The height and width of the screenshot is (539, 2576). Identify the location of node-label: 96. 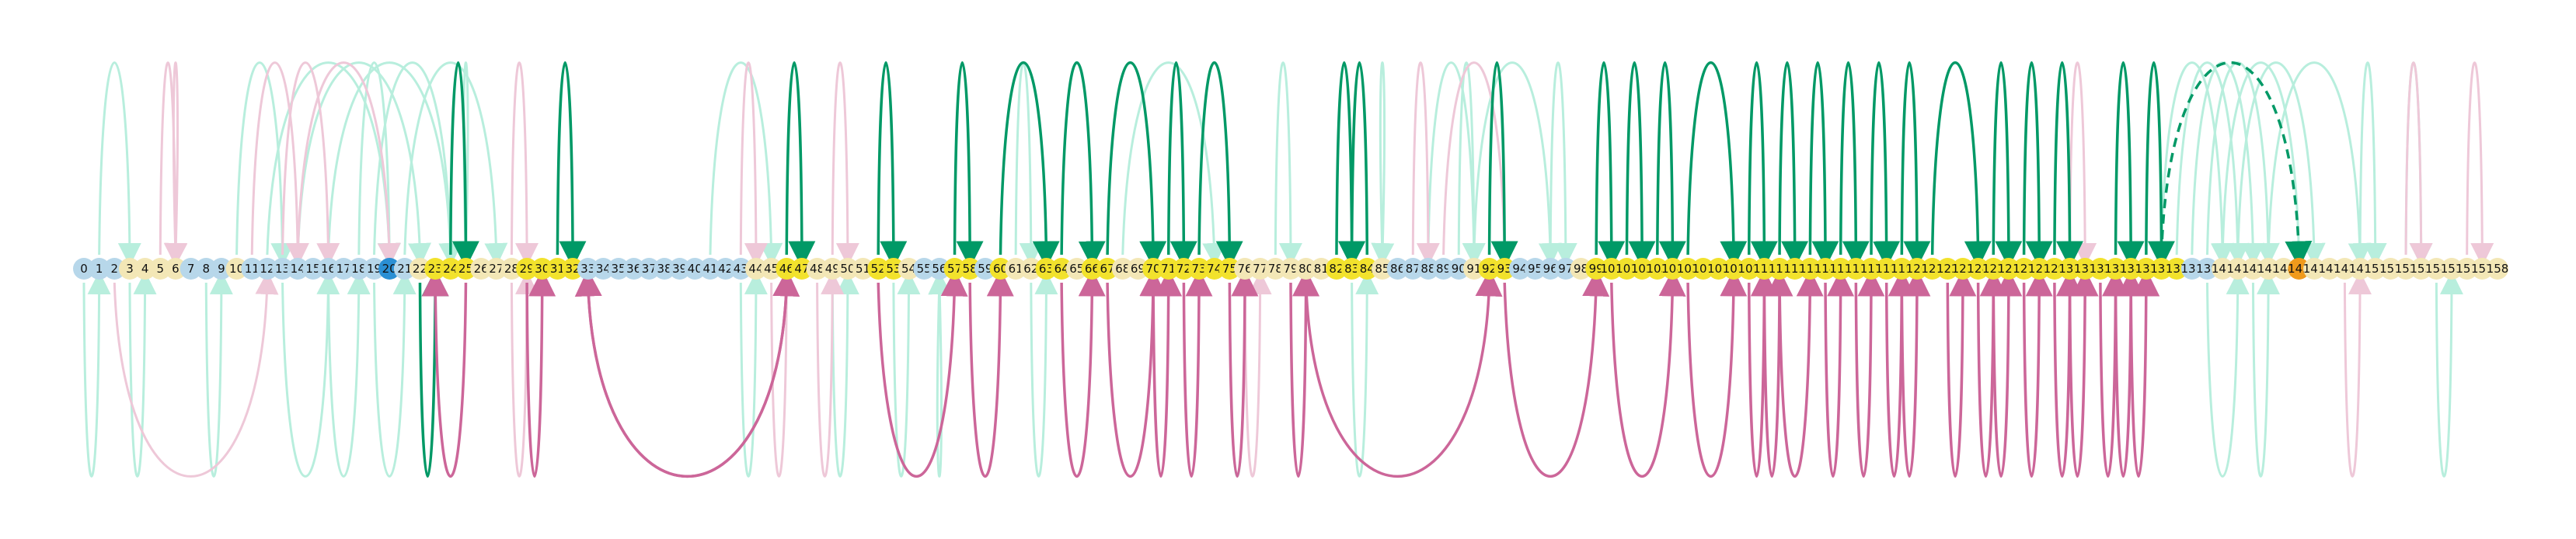
(1550, 269).